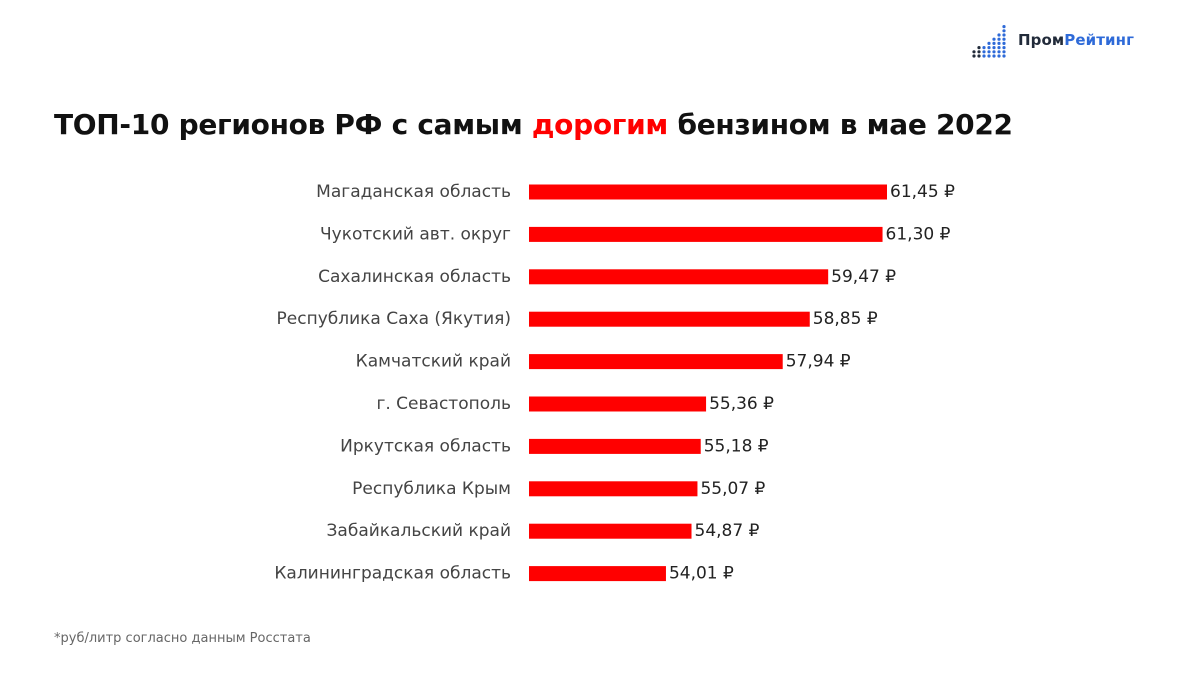 The height and width of the screenshot is (675, 1200). I want to click on value-label: 57,94 ₽, so click(818, 362).